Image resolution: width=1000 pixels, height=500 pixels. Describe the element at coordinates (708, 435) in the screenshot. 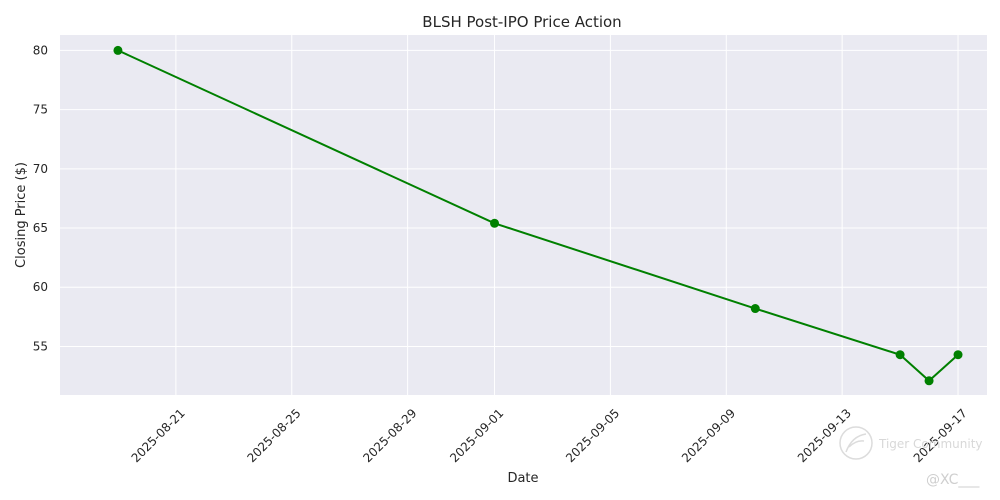

I see `x-tick-label: 2025-09-09` at that location.